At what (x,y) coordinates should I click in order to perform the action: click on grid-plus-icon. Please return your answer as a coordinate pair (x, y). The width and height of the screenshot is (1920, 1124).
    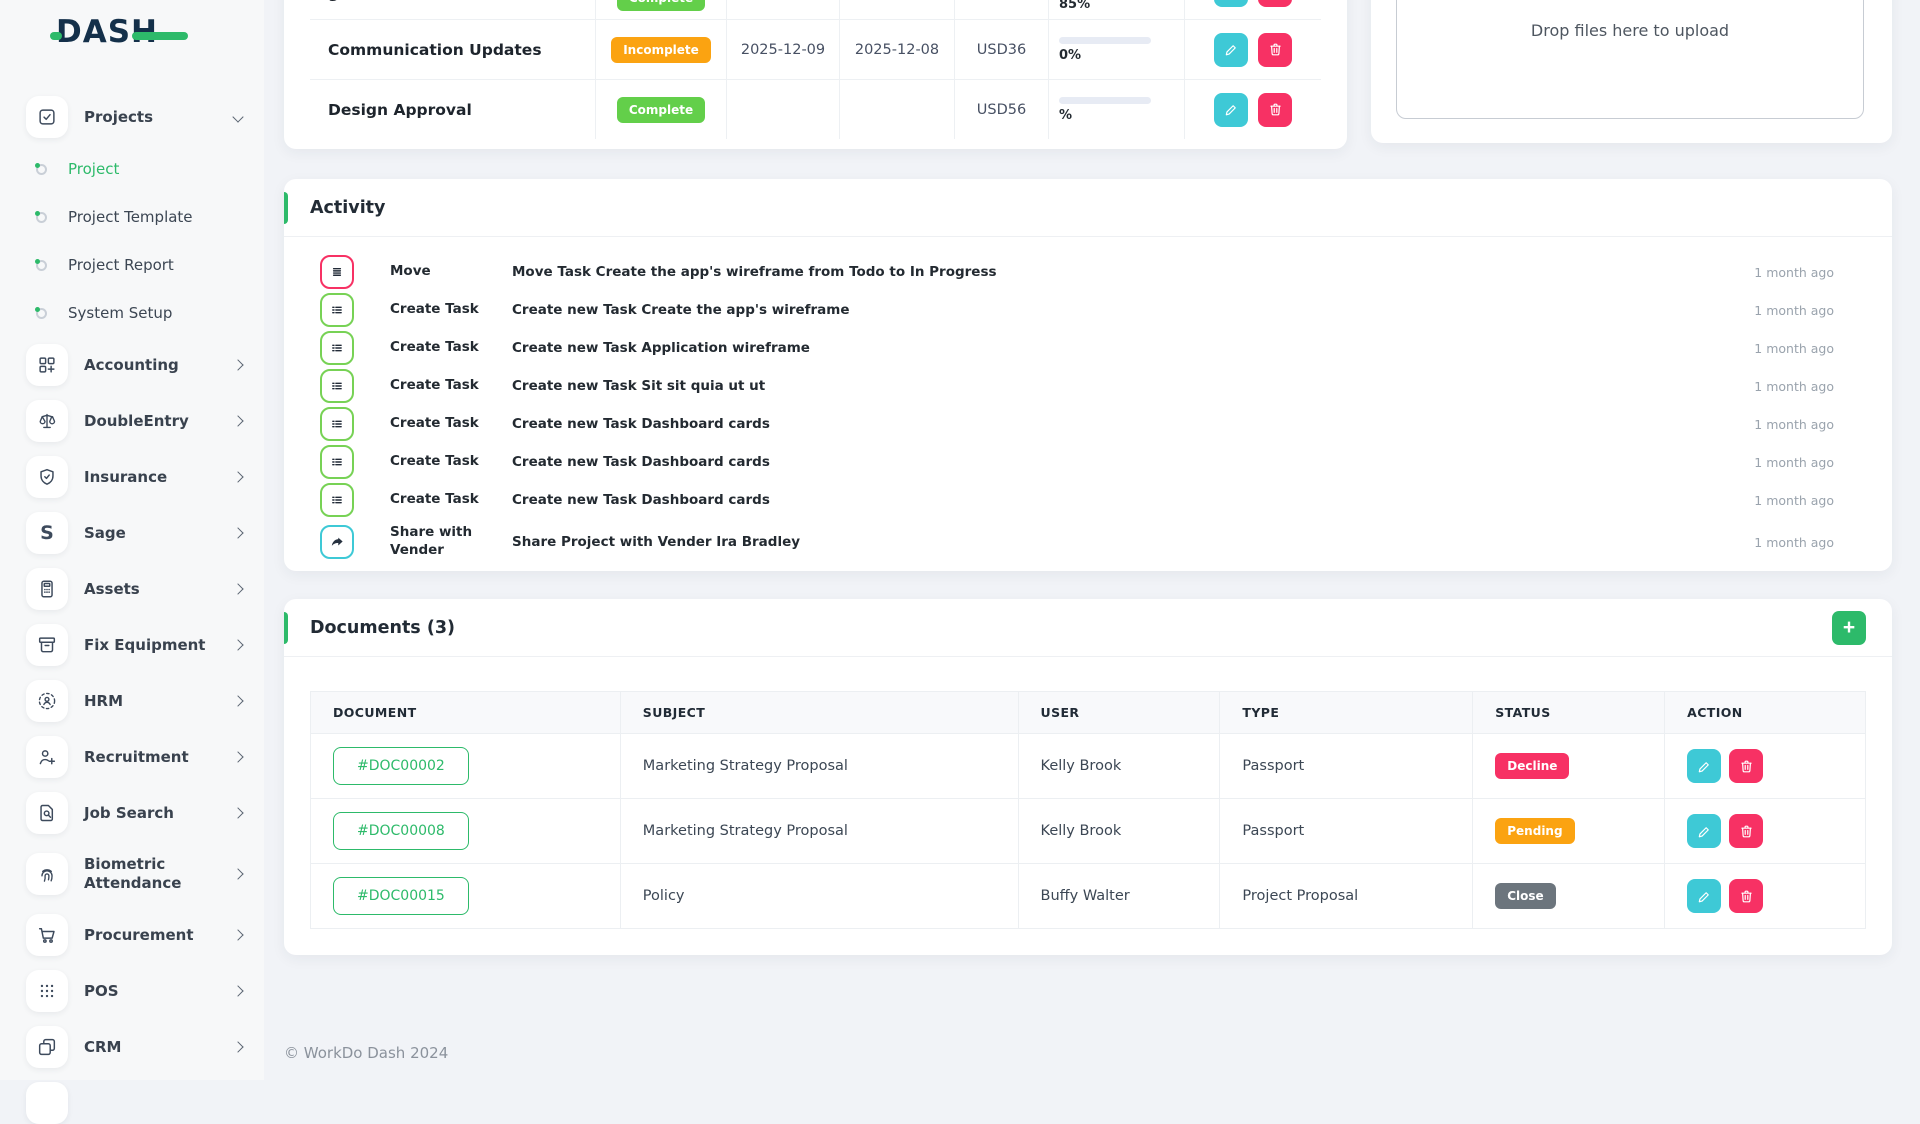
    Looking at the image, I should click on (47, 365).